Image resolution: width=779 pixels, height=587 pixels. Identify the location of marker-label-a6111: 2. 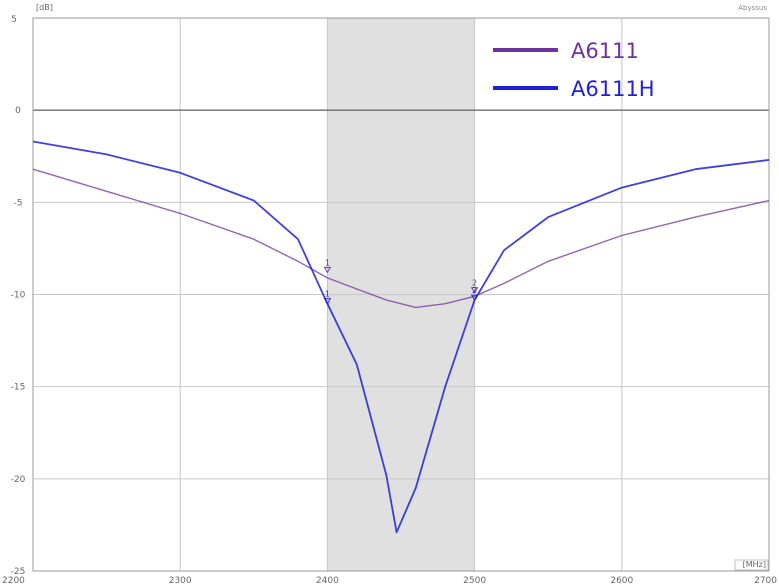
(474, 283).